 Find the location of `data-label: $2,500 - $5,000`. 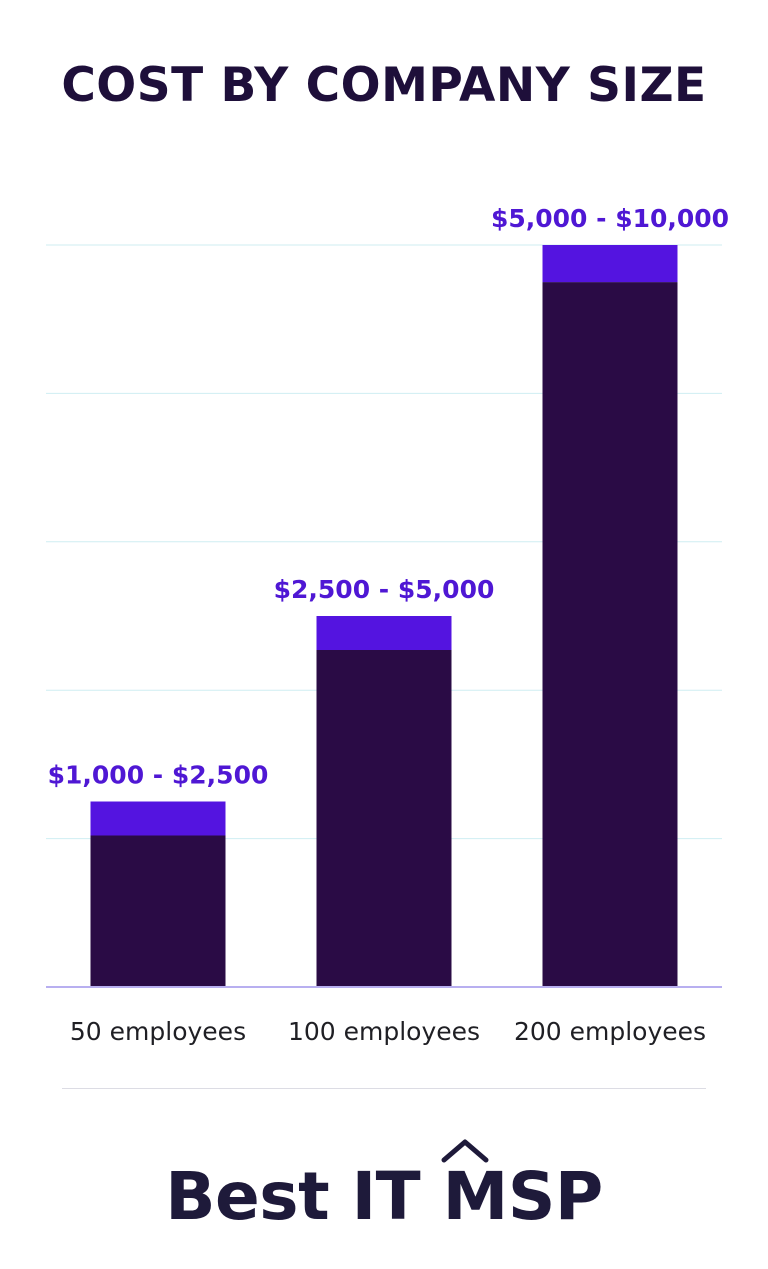

data-label: $2,500 - $5,000 is located at coordinates (384, 589).